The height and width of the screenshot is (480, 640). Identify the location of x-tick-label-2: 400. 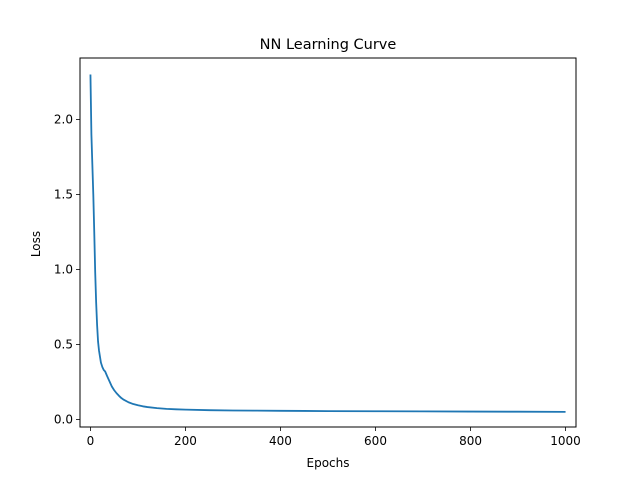
(280, 441).